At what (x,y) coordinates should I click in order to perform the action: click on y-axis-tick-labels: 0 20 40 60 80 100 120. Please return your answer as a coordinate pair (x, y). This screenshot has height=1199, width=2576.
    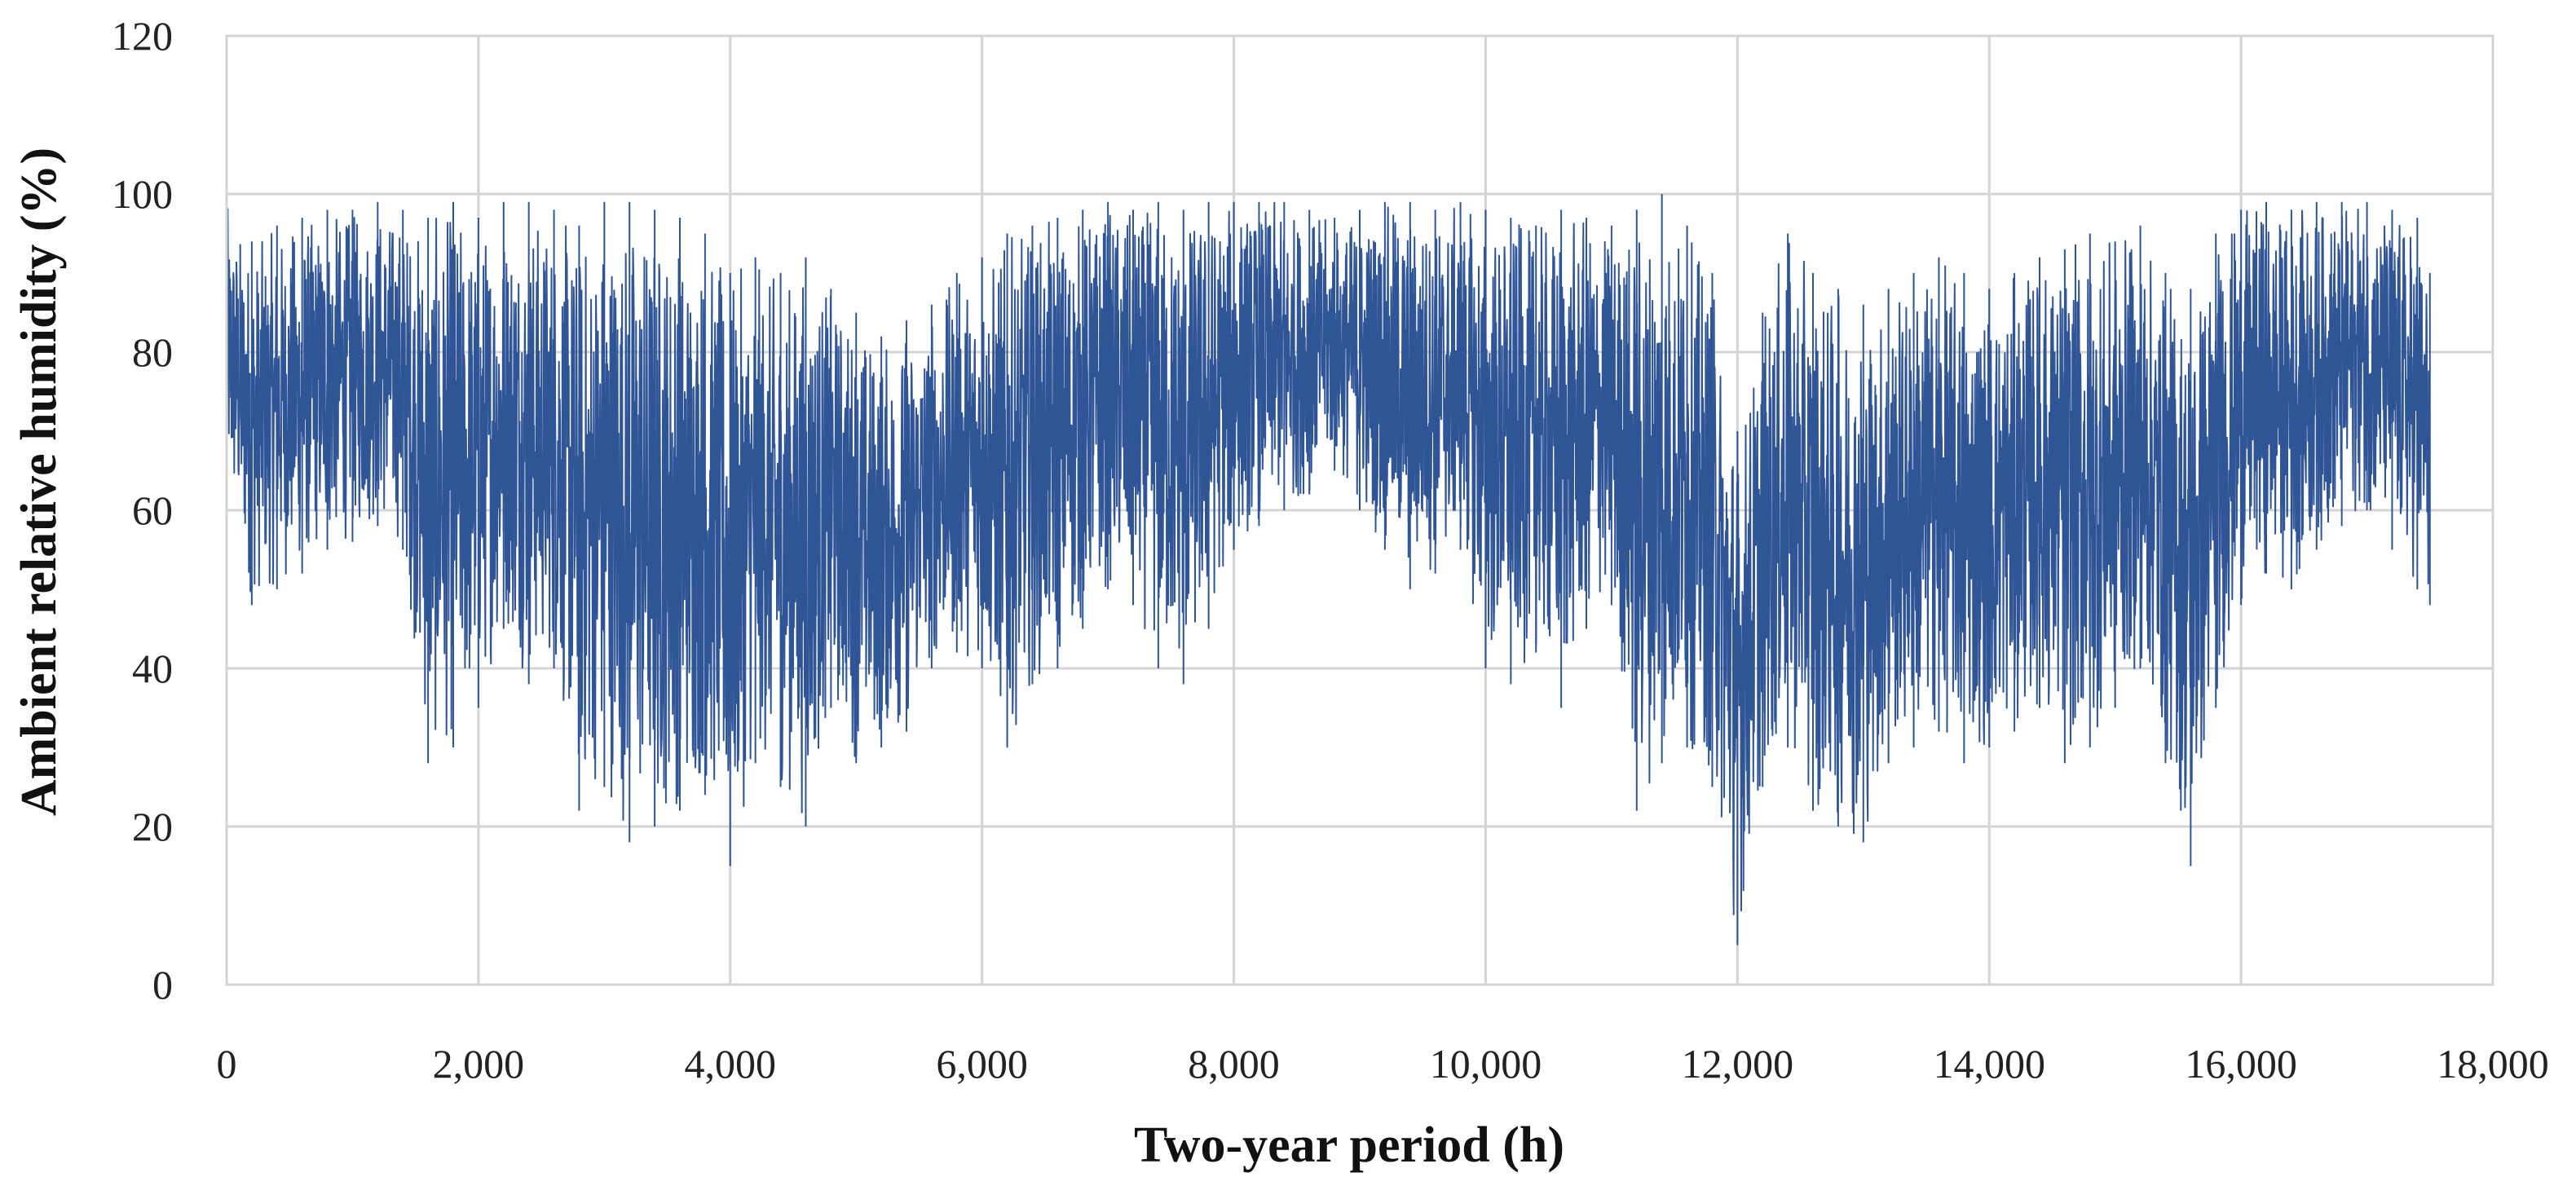
    Looking at the image, I should click on (142, 510).